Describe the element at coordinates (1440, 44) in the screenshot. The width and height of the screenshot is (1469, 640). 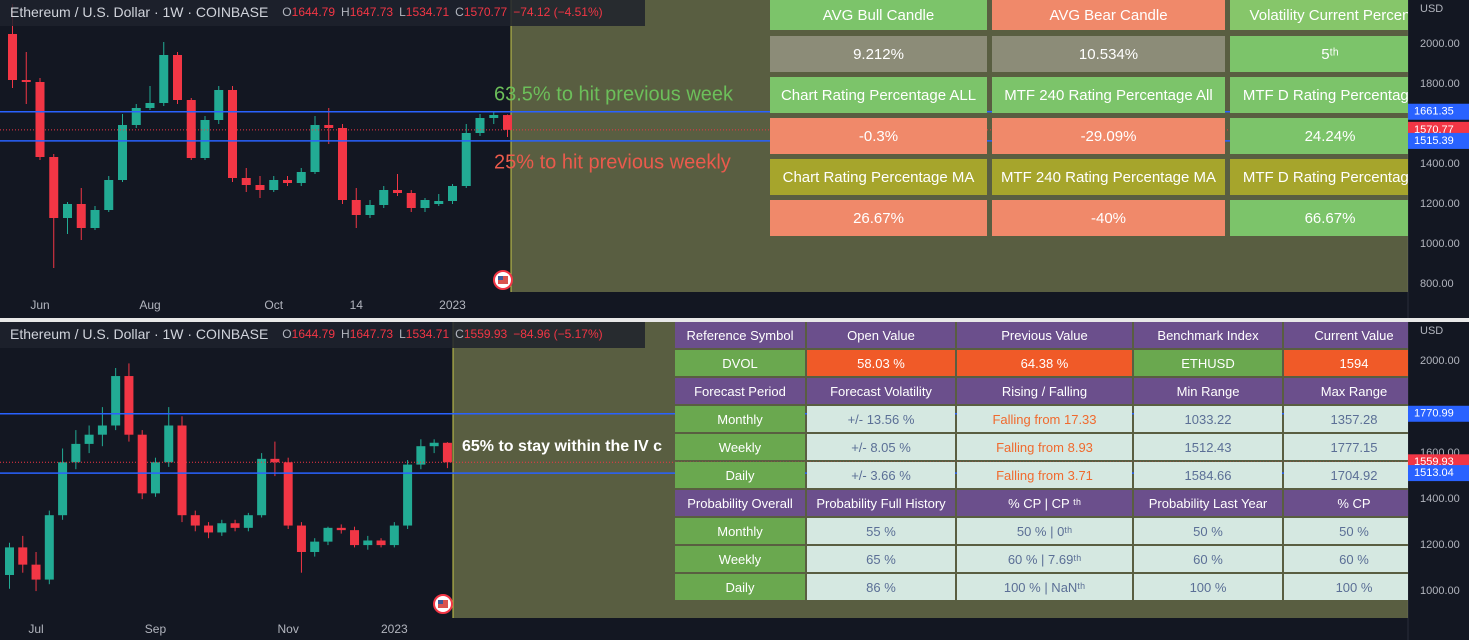
I see `y-tick-label: 2000.00` at that location.